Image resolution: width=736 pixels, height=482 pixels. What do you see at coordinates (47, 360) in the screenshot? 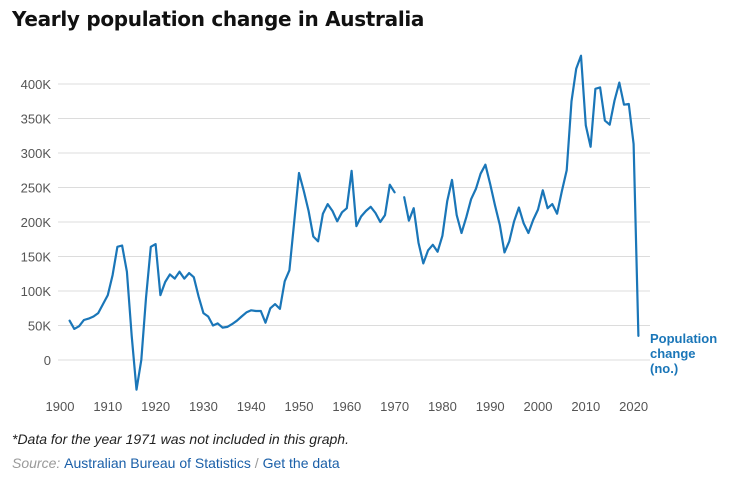
I see `y-tick-label: 0` at bounding box center [47, 360].